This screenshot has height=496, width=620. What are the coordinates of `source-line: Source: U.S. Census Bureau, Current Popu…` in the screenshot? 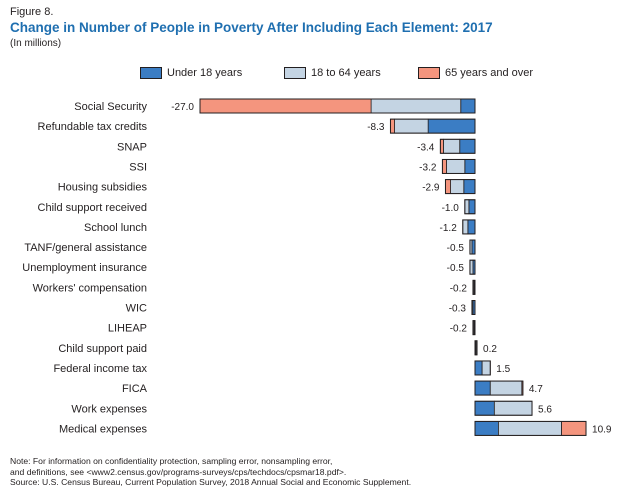 It's located at (211, 482).